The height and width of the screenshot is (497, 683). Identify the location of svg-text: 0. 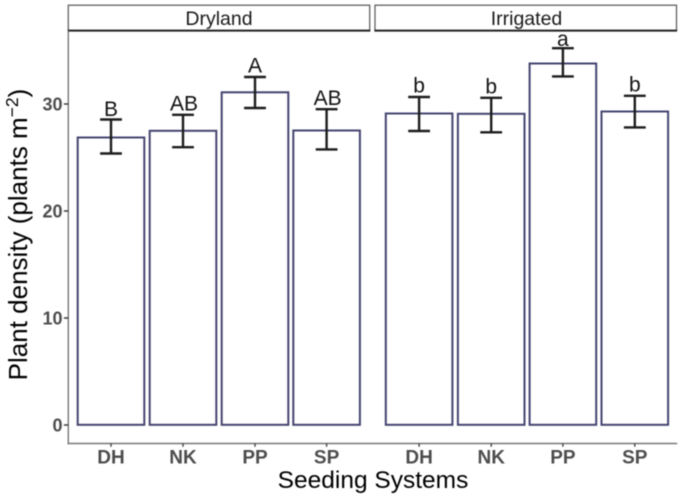
(57, 426).